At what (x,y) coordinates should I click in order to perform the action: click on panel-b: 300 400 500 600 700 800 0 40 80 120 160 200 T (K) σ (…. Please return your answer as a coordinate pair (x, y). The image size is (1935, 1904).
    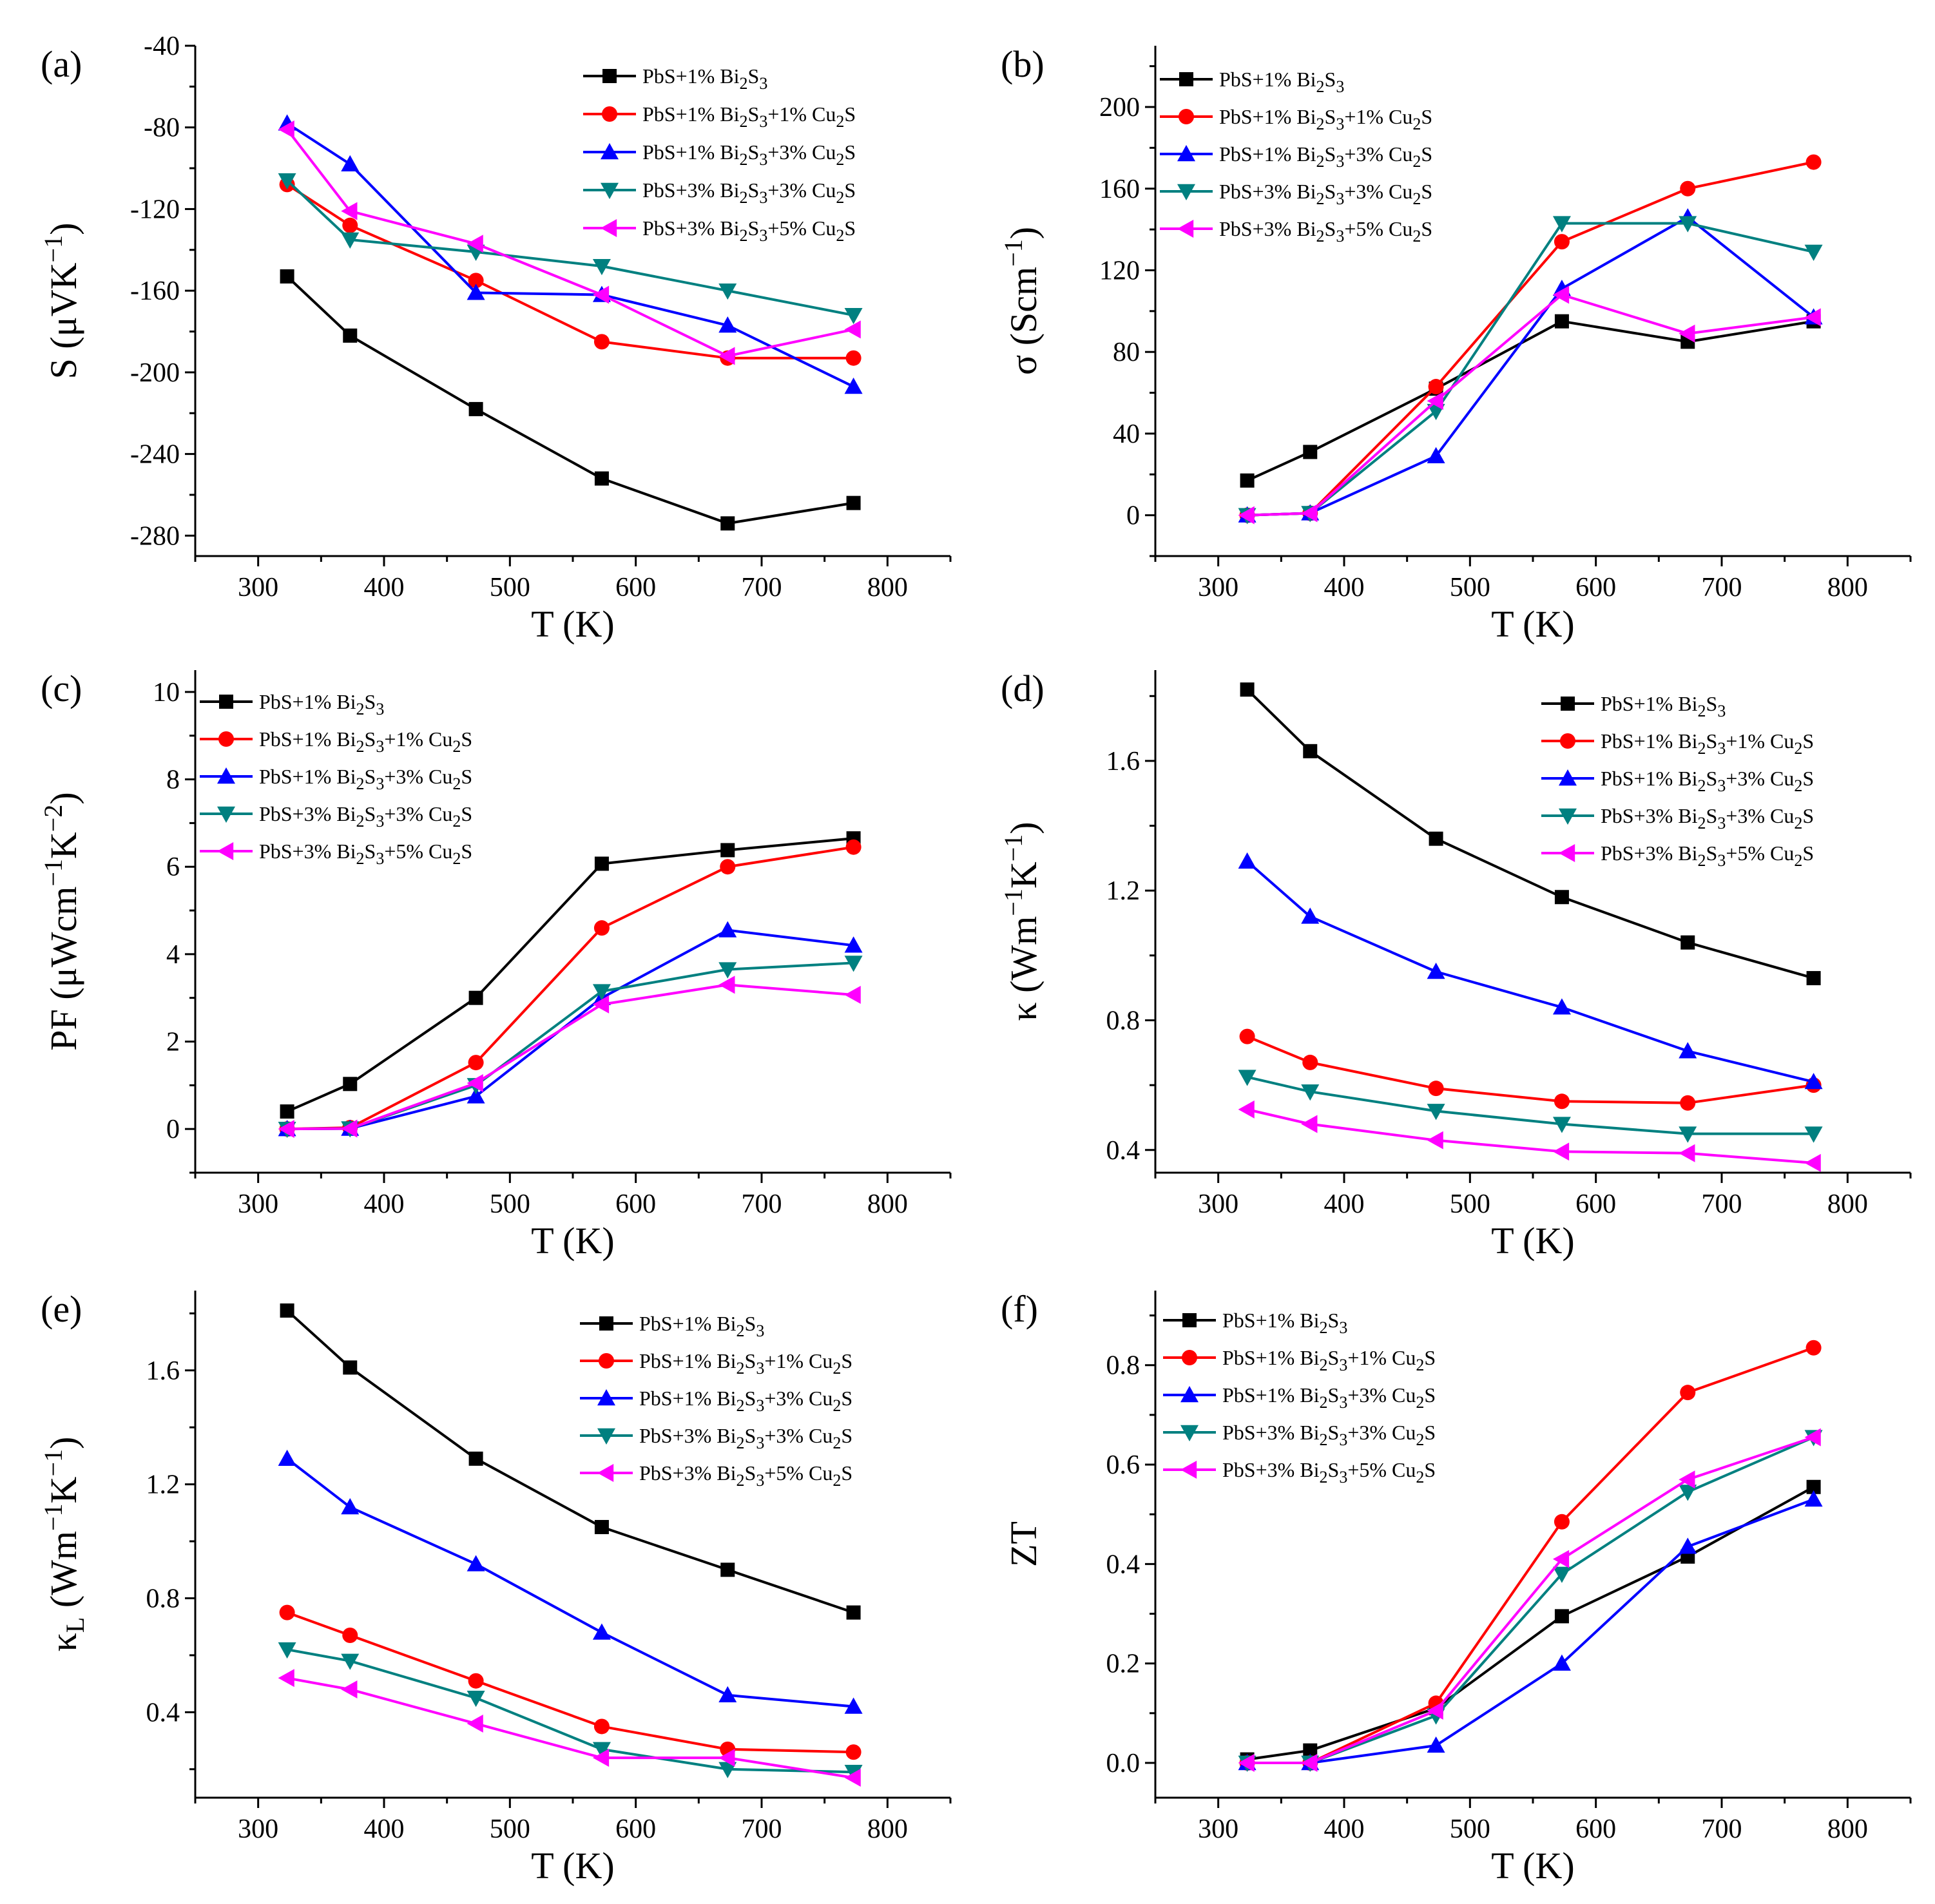
    Looking at the image, I should click on (1455, 344).